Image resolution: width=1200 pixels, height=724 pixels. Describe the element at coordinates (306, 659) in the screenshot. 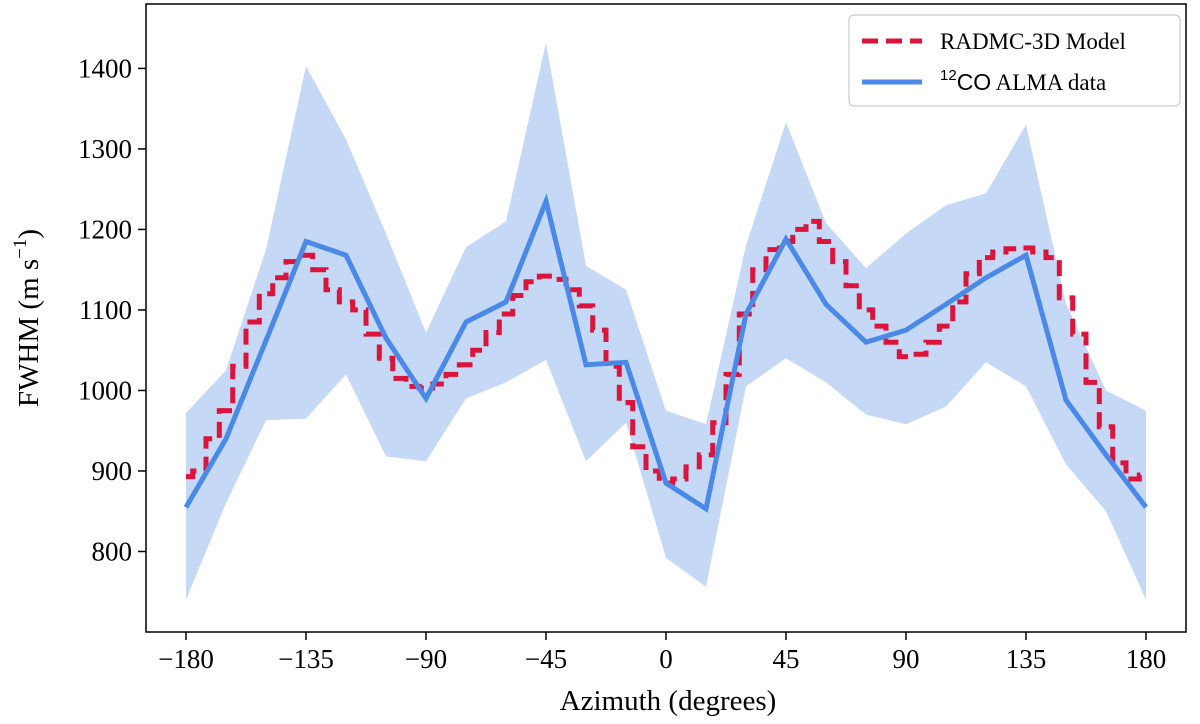

I see `x-tick-label: −135` at that location.